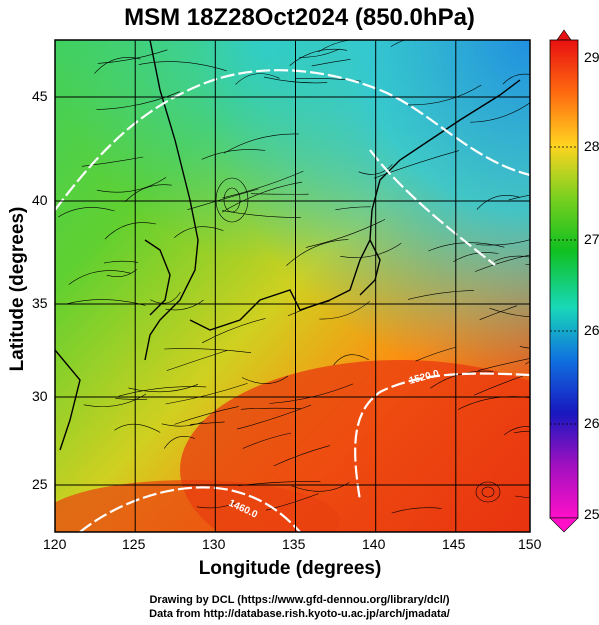 Image resolution: width=599 pixels, height=625 pixels. What do you see at coordinates (214, 544) in the screenshot?
I see `x-tick-130: 130` at bounding box center [214, 544].